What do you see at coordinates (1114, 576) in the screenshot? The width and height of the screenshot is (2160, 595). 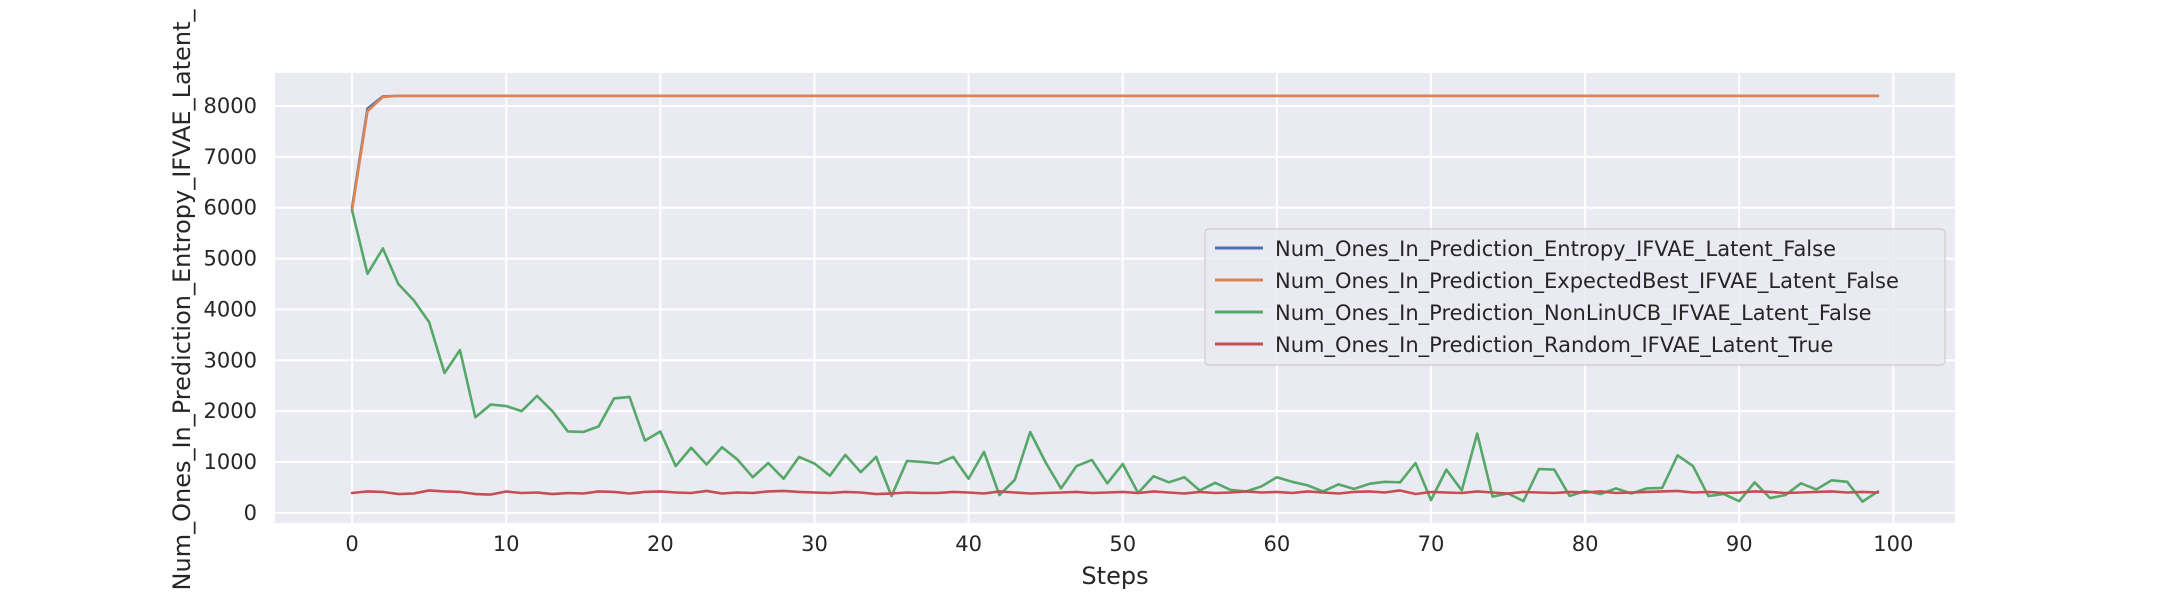 I see `x-axis-label: Steps` at bounding box center [1114, 576].